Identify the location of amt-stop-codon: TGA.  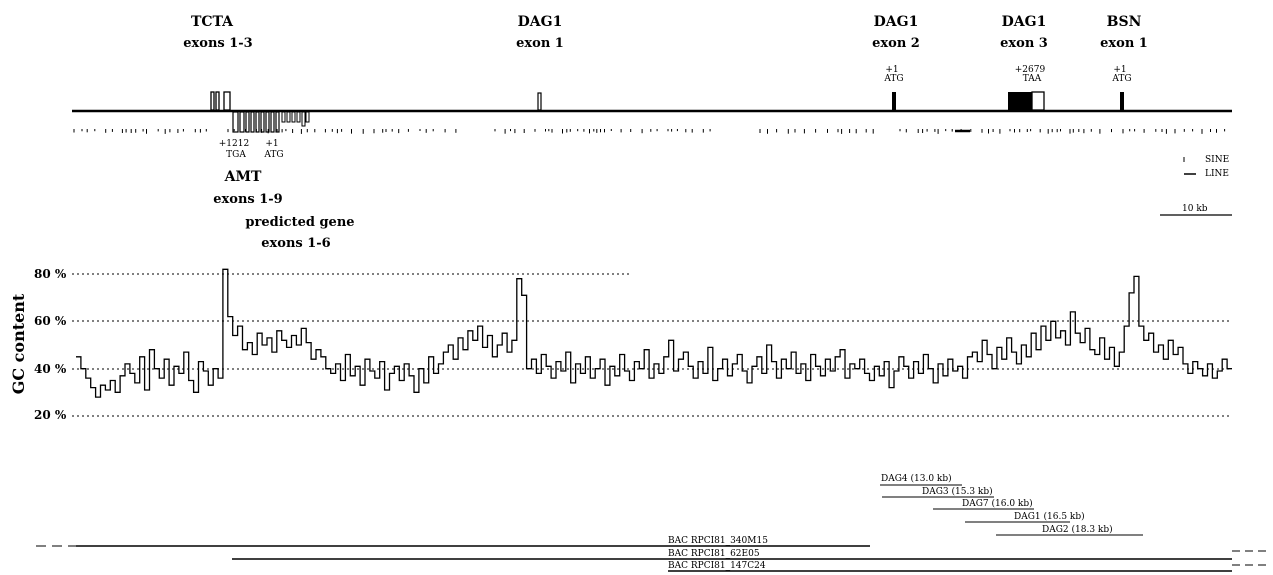
(236, 155).